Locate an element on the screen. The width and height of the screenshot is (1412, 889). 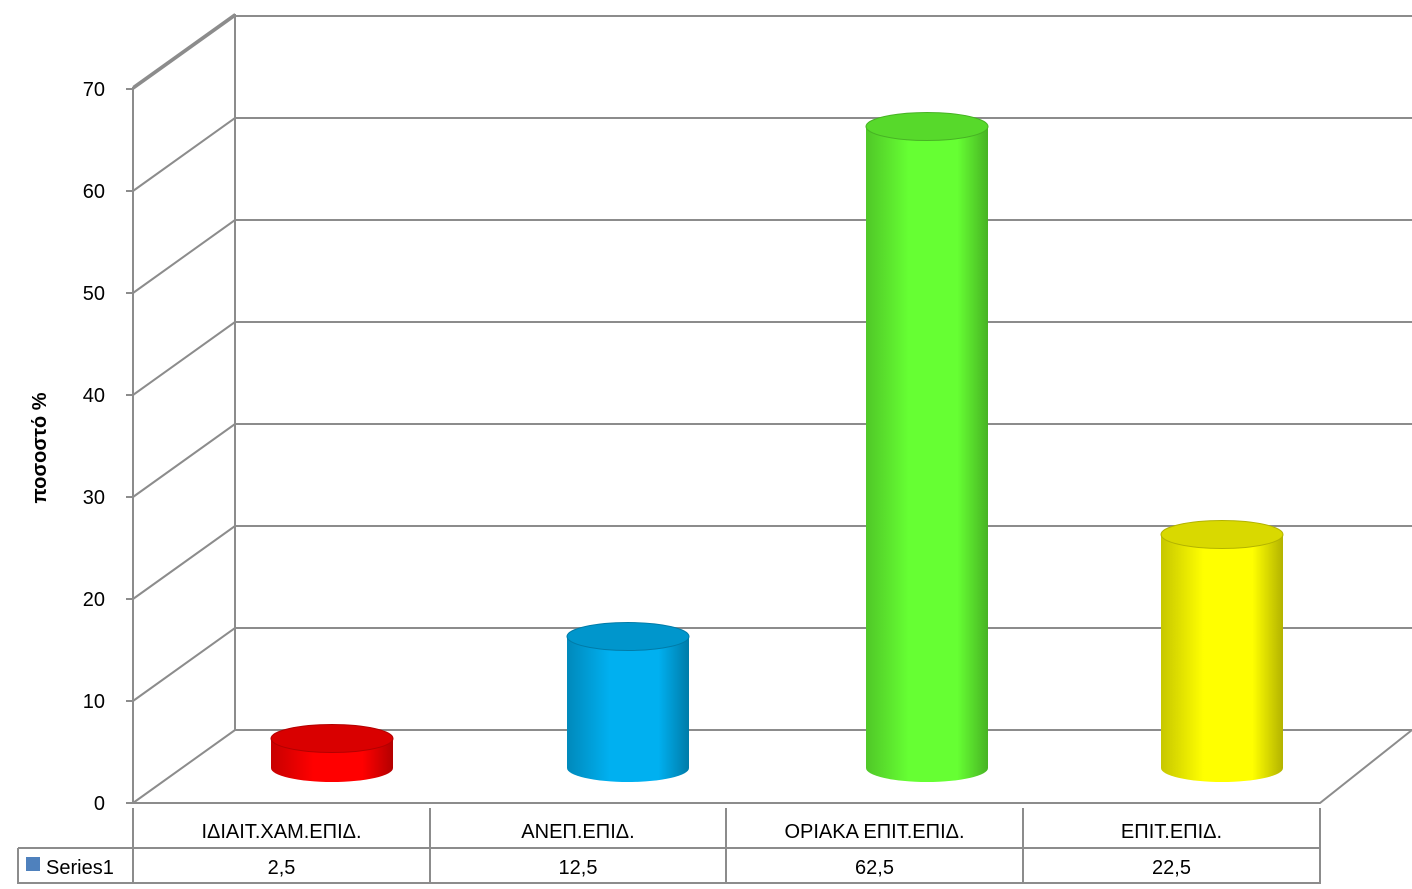
legend-swatch is located at coordinates (33, 864).